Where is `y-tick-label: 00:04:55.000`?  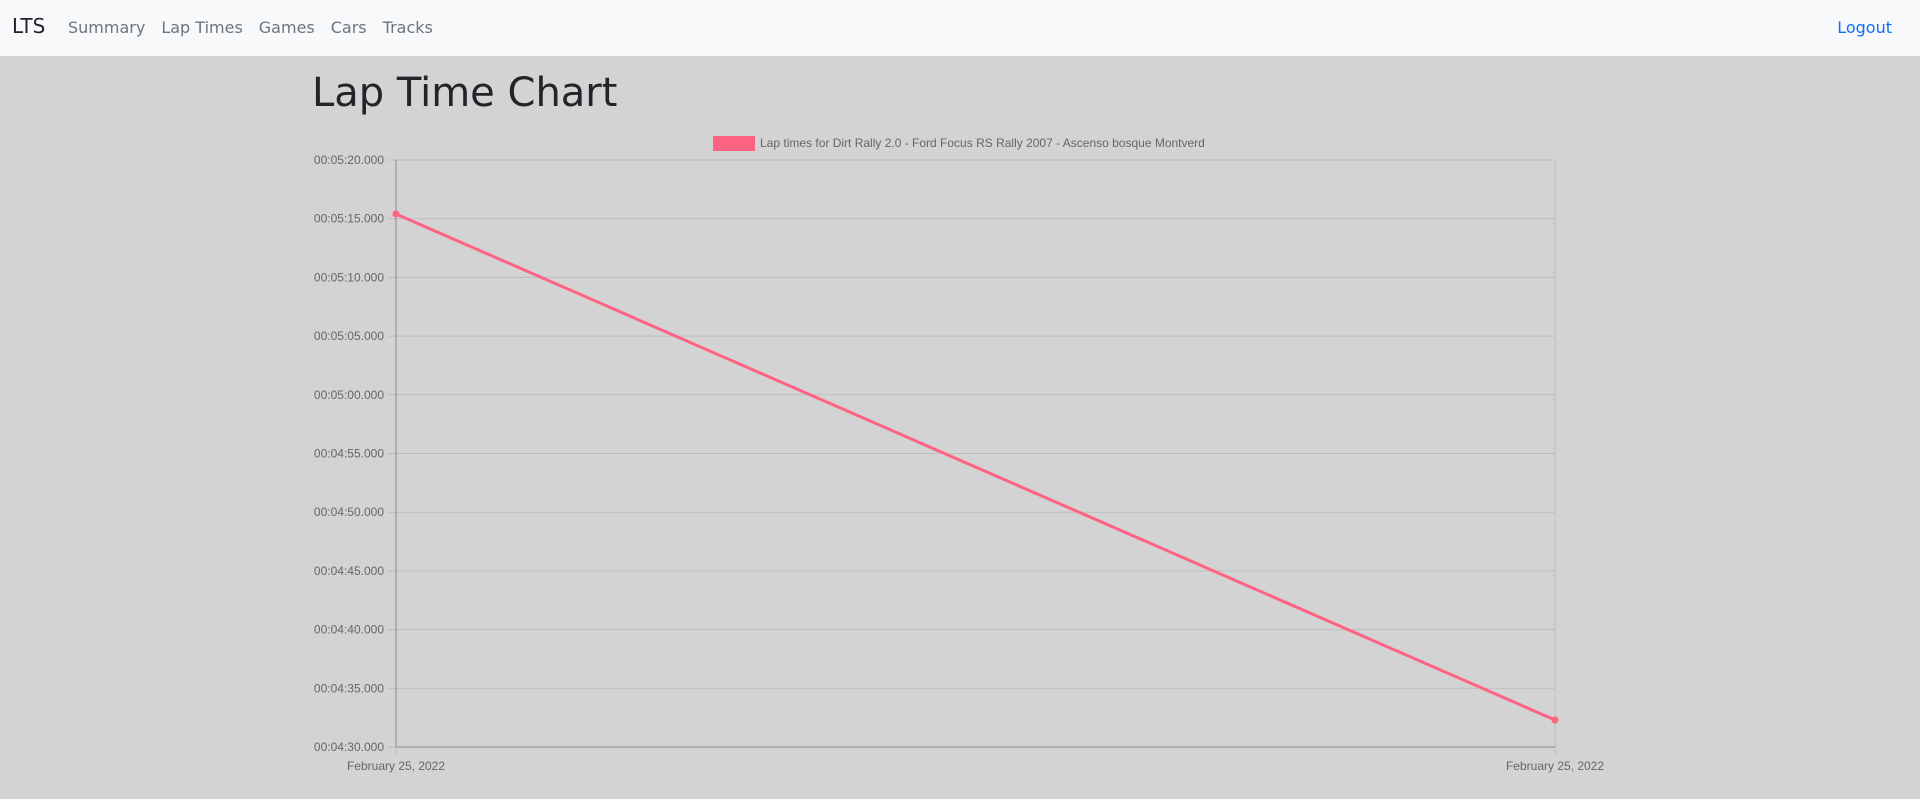
y-tick-label: 00:04:55.000 is located at coordinates (349, 454).